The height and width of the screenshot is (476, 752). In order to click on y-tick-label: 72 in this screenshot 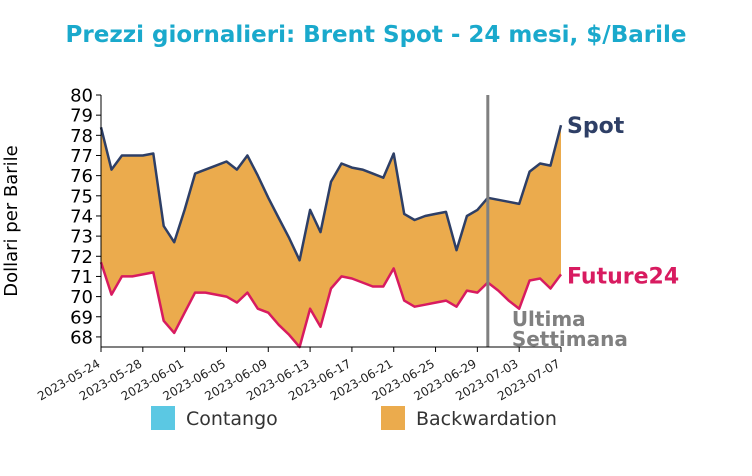, I will do `click(81, 257)`.